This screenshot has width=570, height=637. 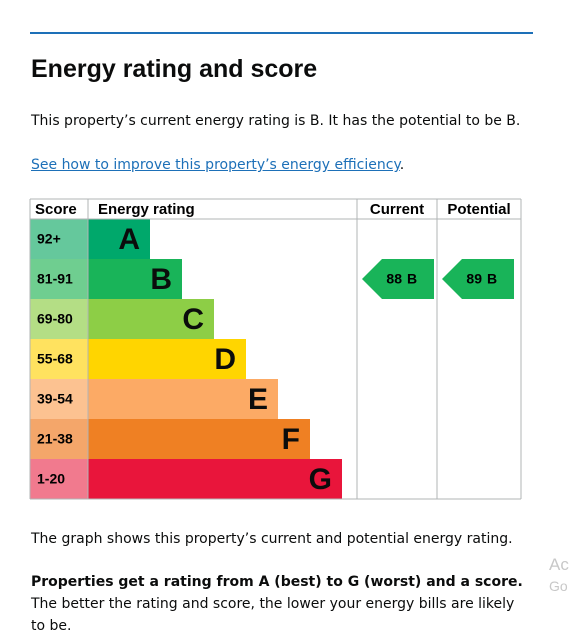 What do you see at coordinates (559, 564) in the screenshot?
I see `watermark: Ac` at bounding box center [559, 564].